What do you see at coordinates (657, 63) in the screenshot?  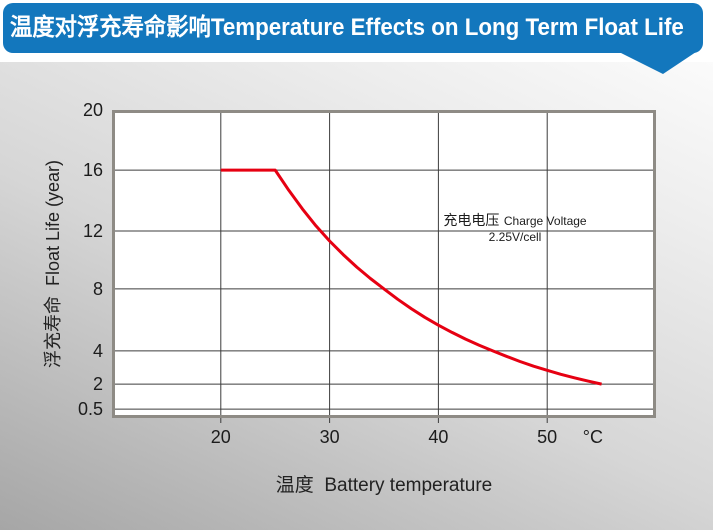 I see `banner-tail-icon` at bounding box center [657, 63].